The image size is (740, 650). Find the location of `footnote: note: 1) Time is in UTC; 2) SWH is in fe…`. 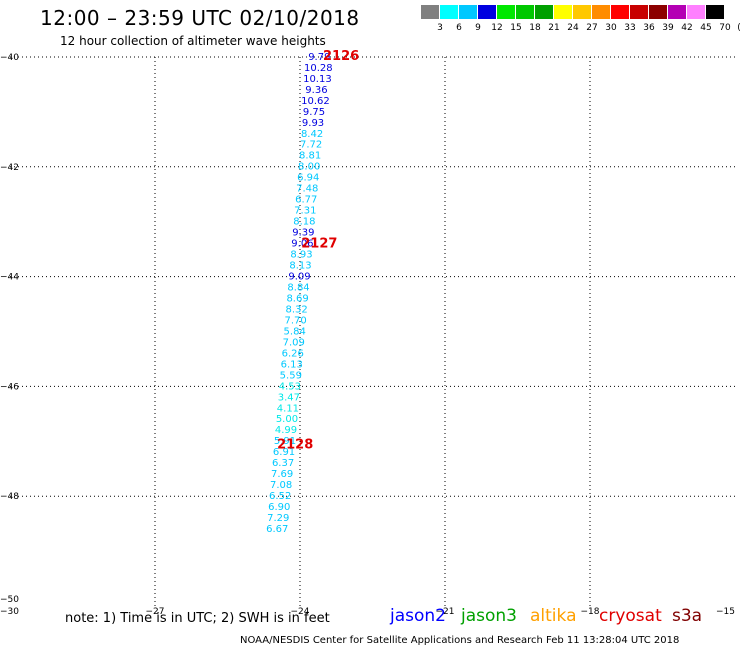

footnote: note: 1) Time is in UTC; 2) SWH is in fe… is located at coordinates (197, 618).